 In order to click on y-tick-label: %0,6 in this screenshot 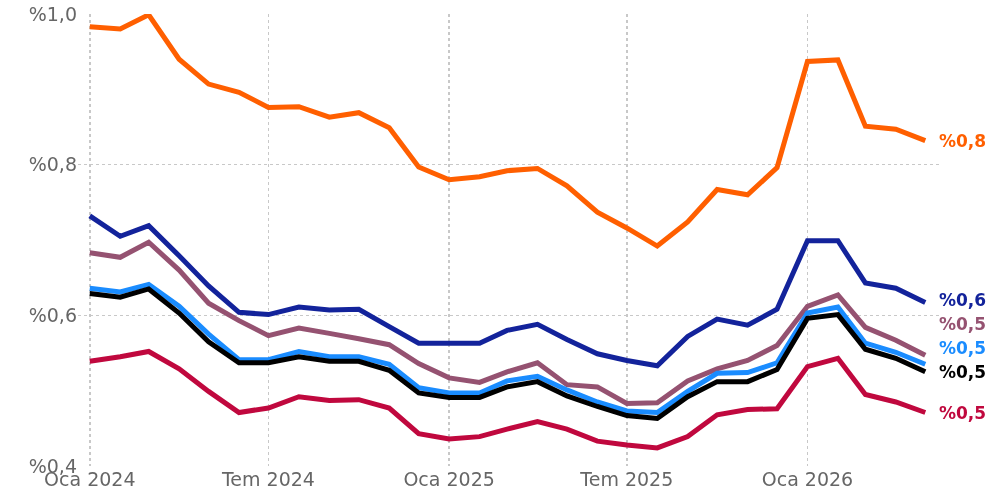, I will do `click(52, 314)`.